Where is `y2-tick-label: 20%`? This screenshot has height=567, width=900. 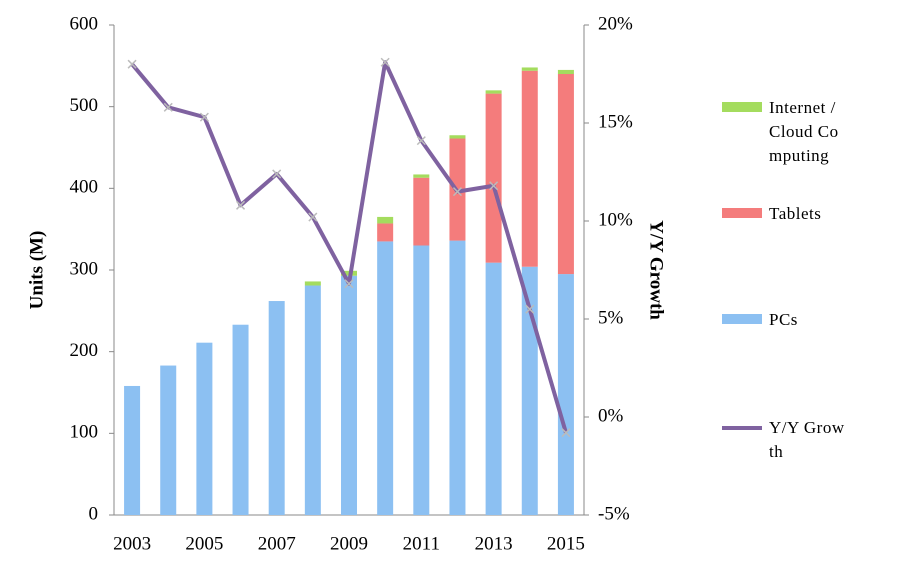
y2-tick-label: 20% is located at coordinates (615, 23).